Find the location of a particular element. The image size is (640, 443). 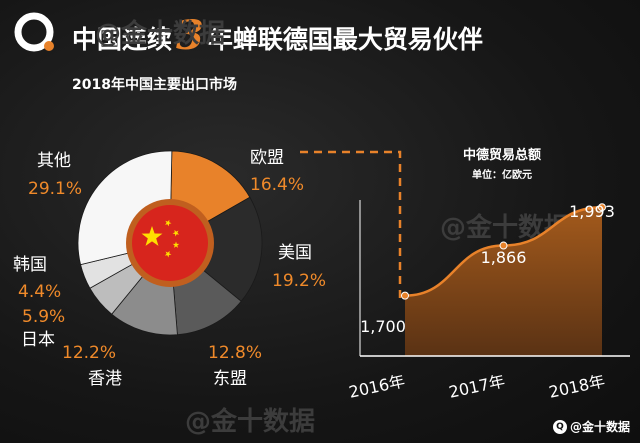

pie-label-1: 美国 is located at coordinates (295, 253).